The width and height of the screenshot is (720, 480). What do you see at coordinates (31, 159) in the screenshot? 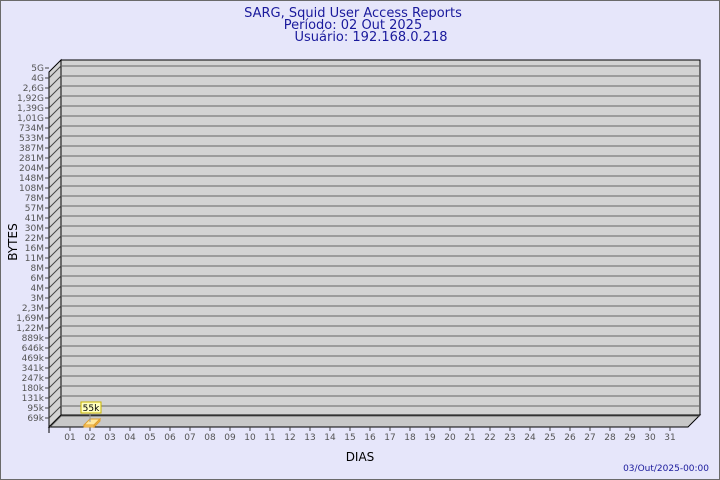
I see `y-tick-label: 281M` at bounding box center [31, 159].